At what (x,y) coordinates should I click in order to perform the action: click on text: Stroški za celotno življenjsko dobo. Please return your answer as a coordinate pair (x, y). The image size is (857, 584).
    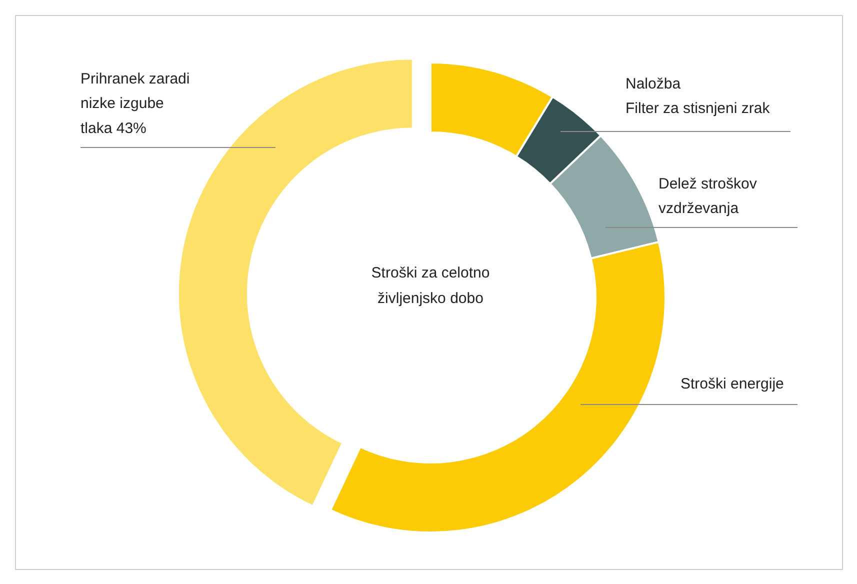
    Looking at the image, I should click on (430, 285).